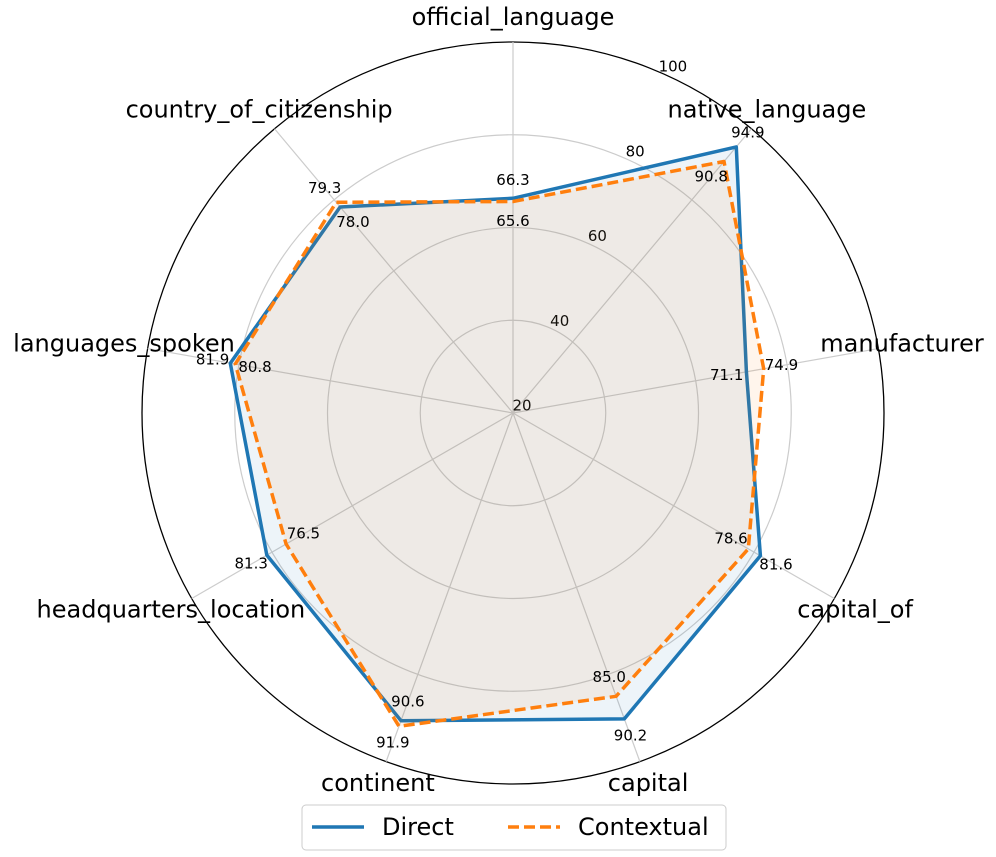 This screenshot has width=996, height=857. I want to click on category-label: capital, so click(648, 783).